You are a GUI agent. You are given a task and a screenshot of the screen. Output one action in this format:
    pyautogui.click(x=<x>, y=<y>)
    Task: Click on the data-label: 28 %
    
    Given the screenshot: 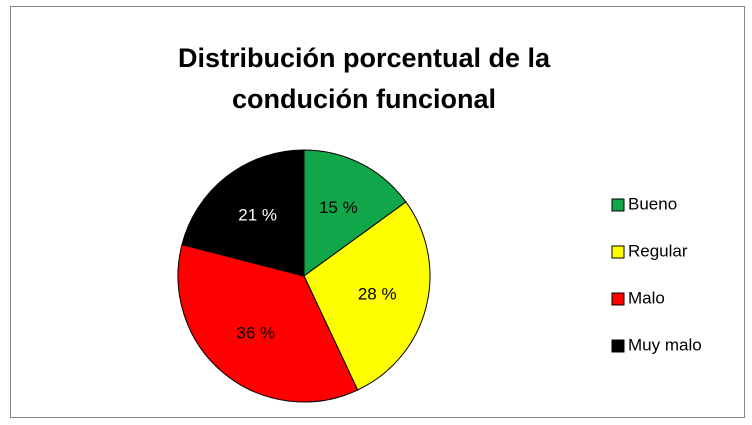 What is the action you would take?
    pyautogui.click(x=377, y=293)
    